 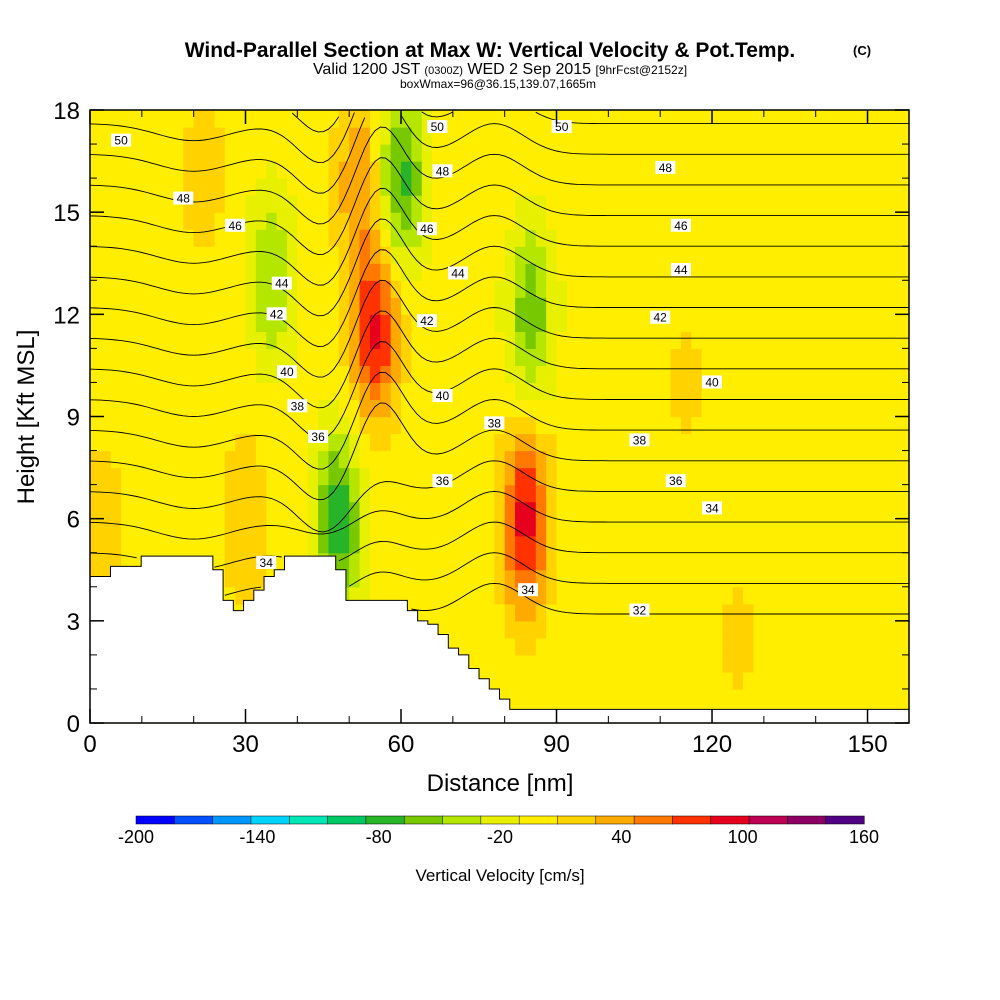 What do you see at coordinates (443, 171) in the screenshot?
I see `theta-label: 48` at bounding box center [443, 171].